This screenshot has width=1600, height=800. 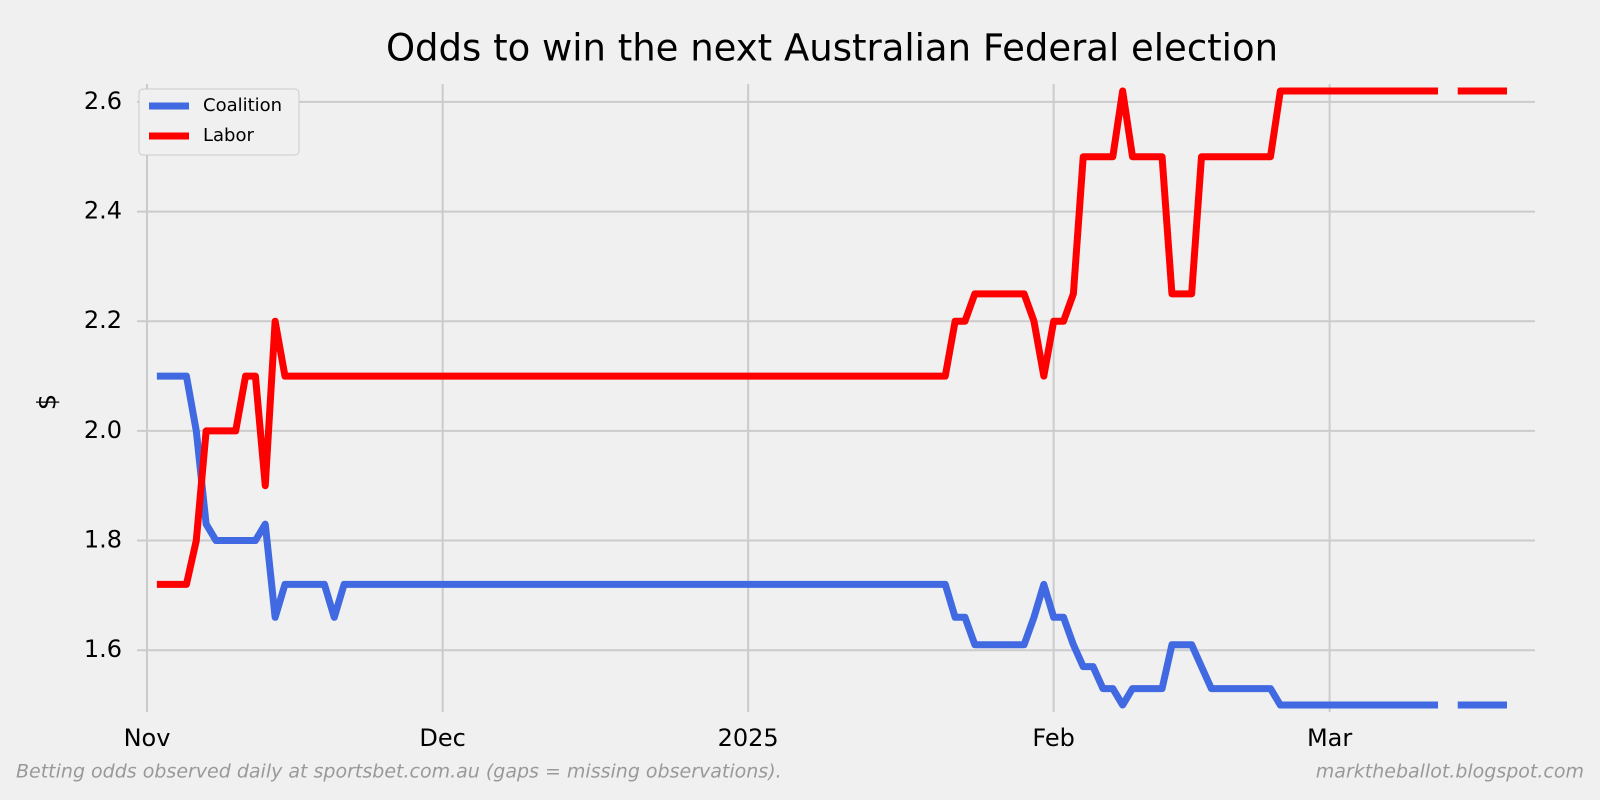 What do you see at coordinates (748, 738) in the screenshot?
I see `x-tick-label: 2025` at bounding box center [748, 738].